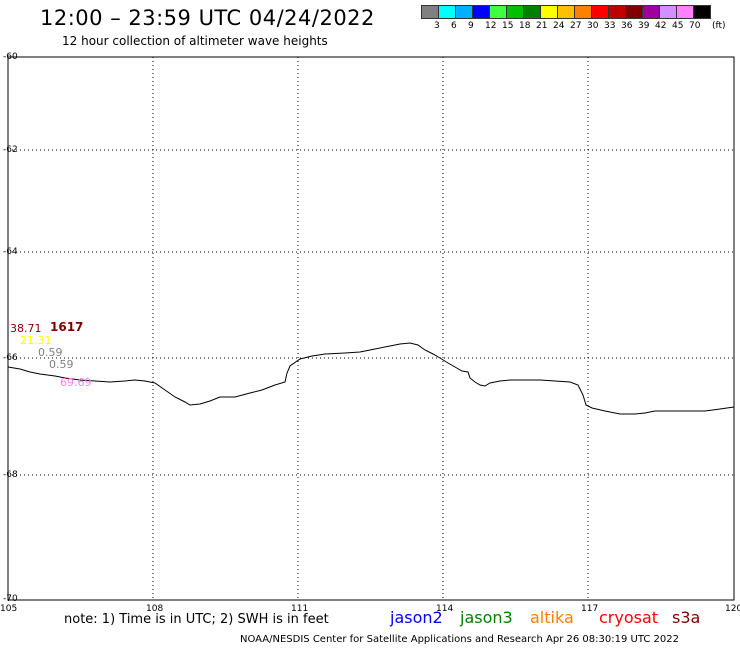  I want to click on y-tick-label: -60, so click(10, 57).